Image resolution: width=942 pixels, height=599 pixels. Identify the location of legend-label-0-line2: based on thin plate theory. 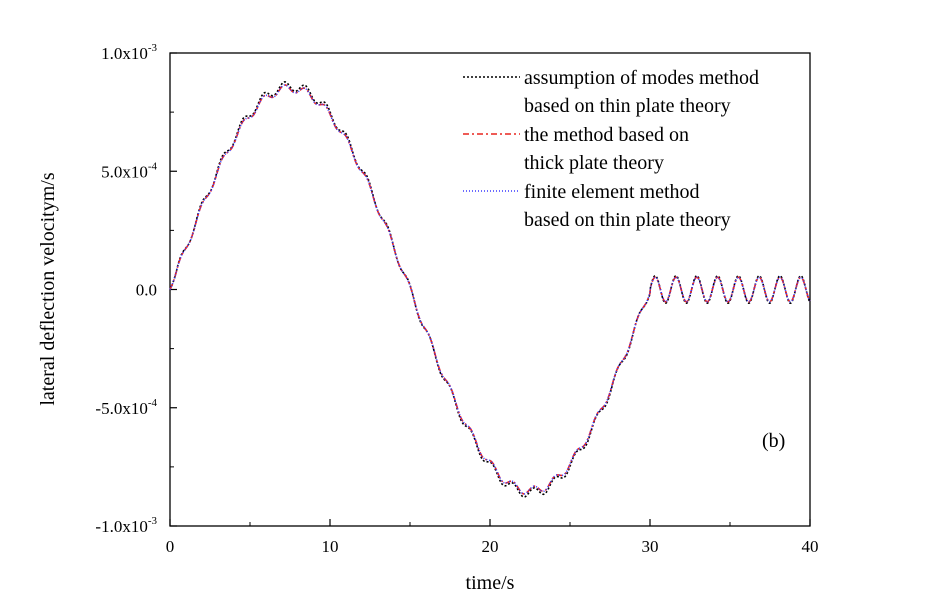
(627, 106).